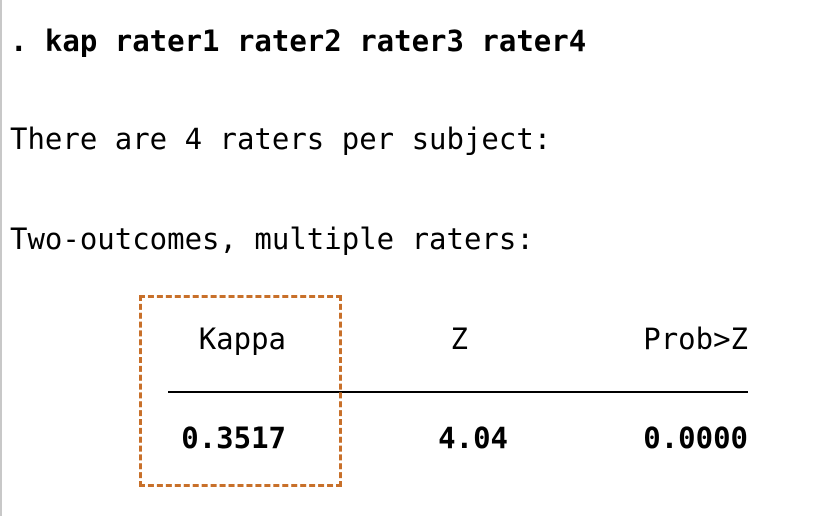 This screenshot has height=516, width=832. What do you see at coordinates (473, 438) in the screenshot?
I see `value-z: 4.04` at bounding box center [473, 438].